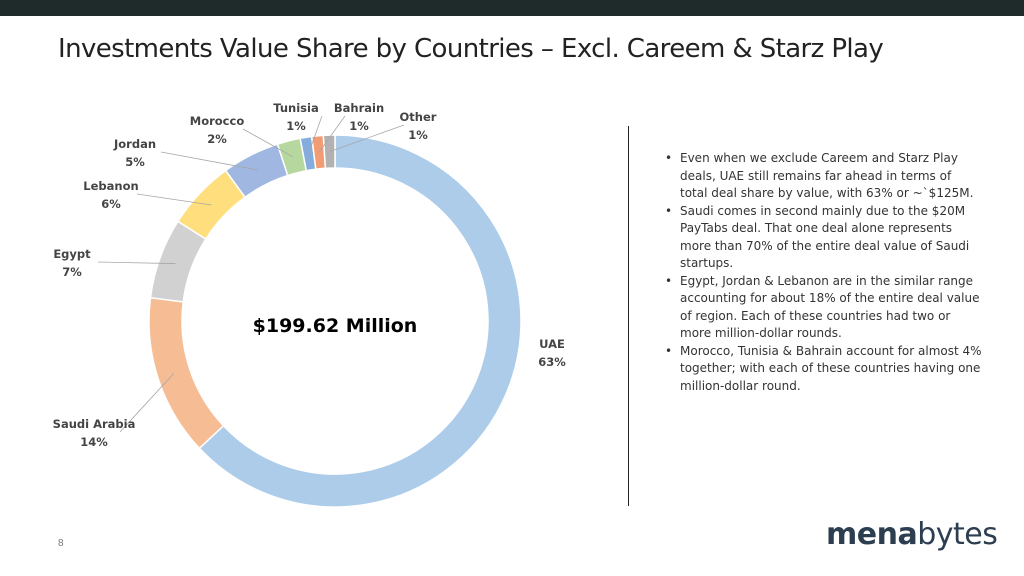  What do you see at coordinates (329, 152) in the screenshot?
I see `slice-other` at bounding box center [329, 152].